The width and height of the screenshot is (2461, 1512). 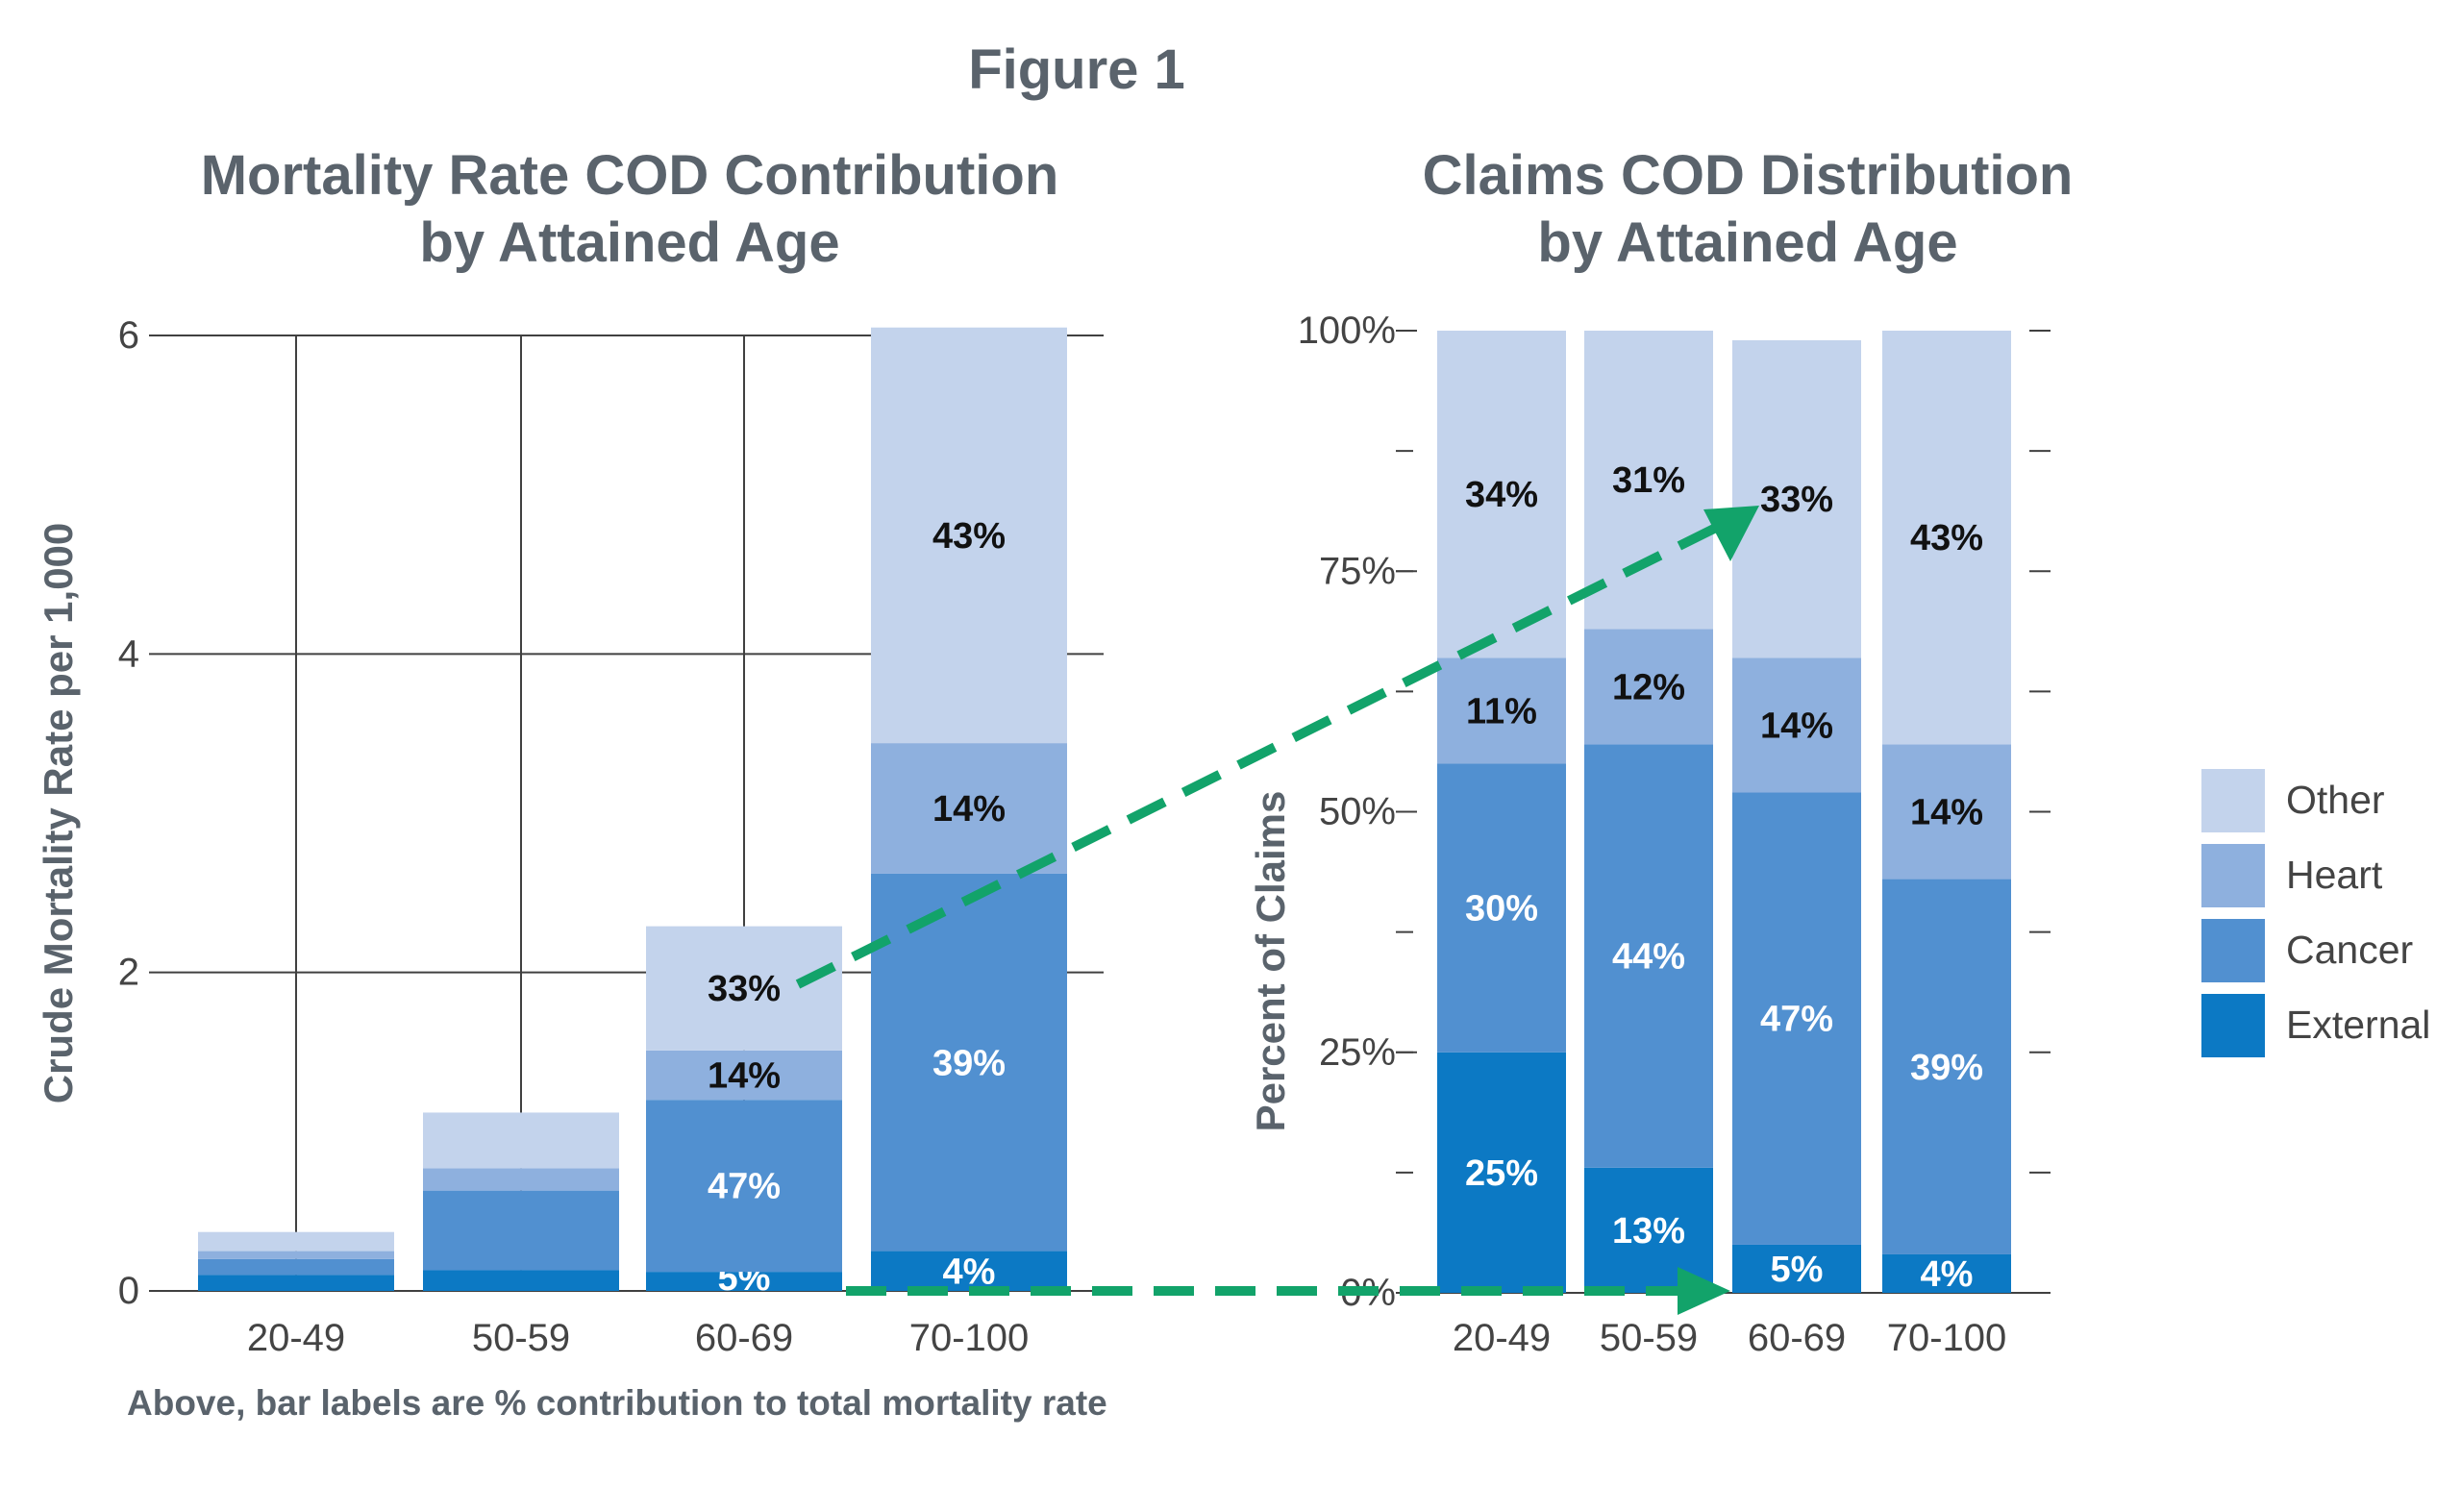 What do you see at coordinates (296, 1255) in the screenshot?
I see `left-bar-20-49-heart` at bounding box center [296, 1255].